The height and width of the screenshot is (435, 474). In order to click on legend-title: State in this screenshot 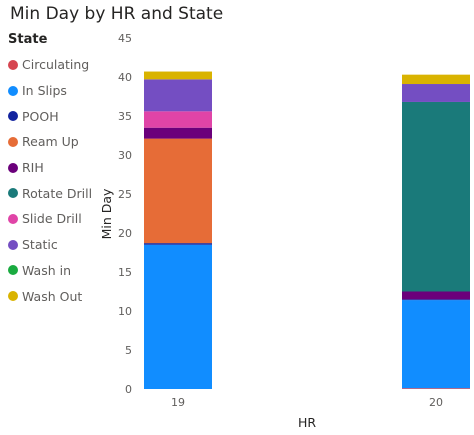, I will do `click(28, 39)`.